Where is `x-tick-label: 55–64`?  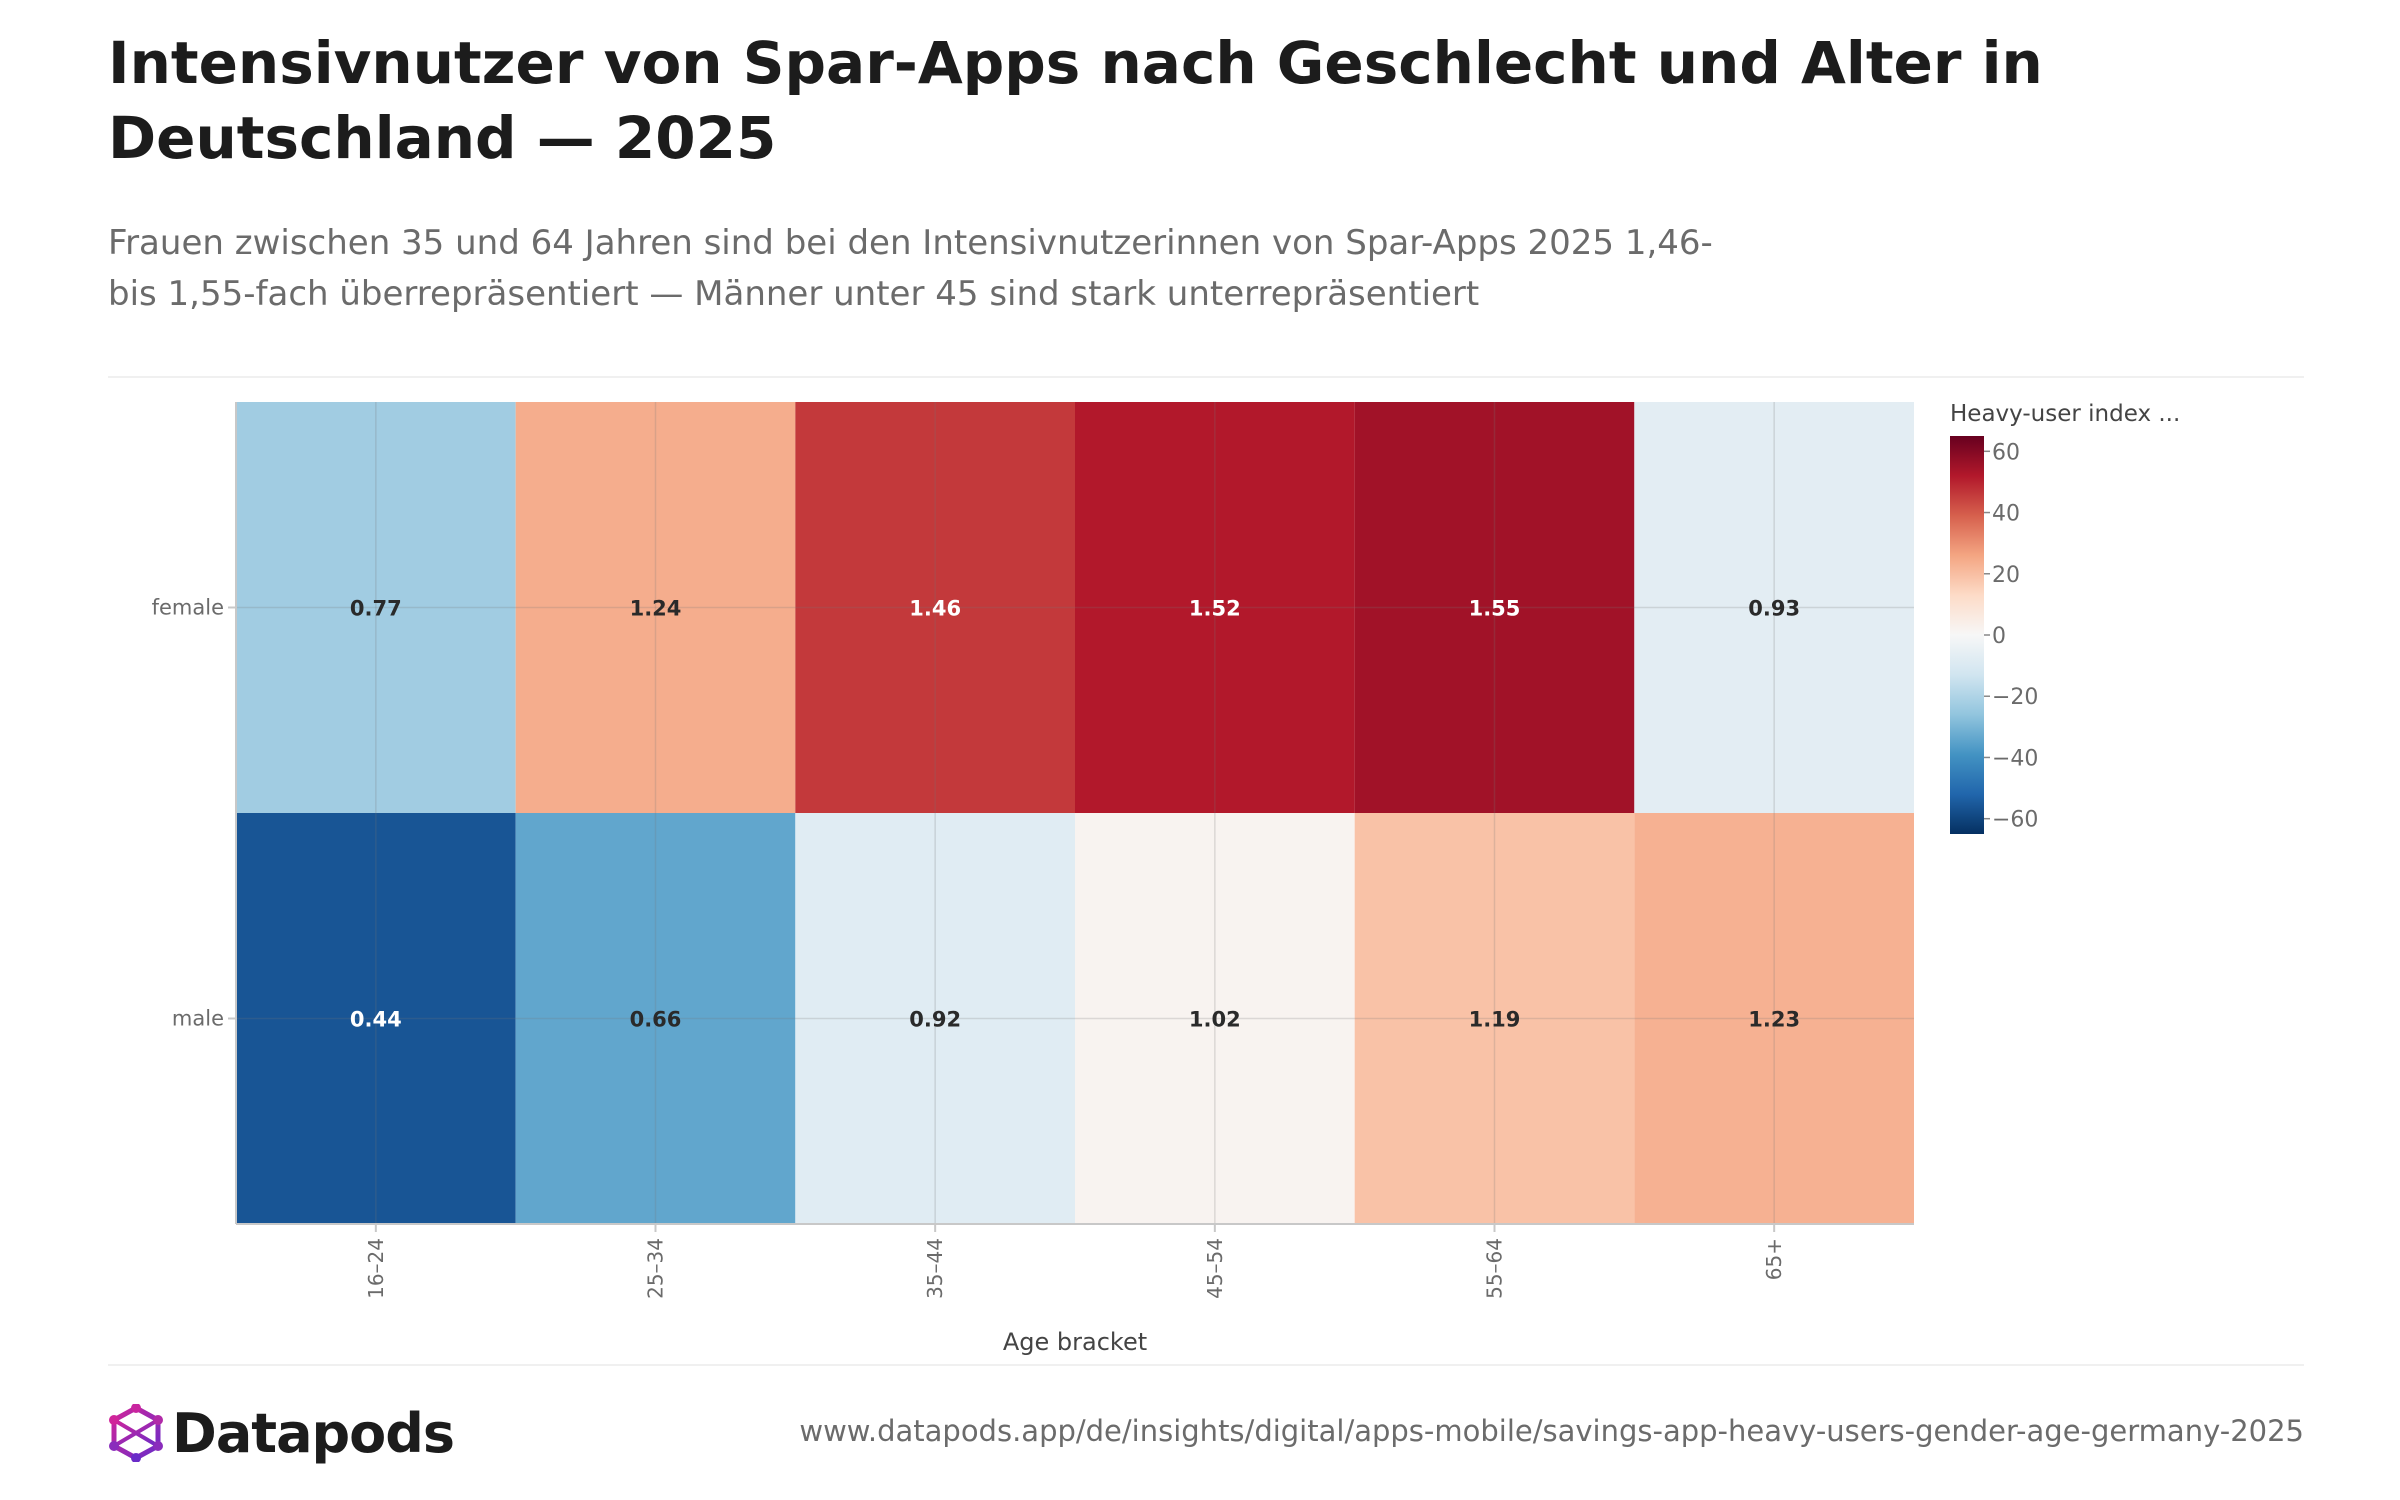 x-tick-label: 55–64 is located at coordinates (1495, 1268).